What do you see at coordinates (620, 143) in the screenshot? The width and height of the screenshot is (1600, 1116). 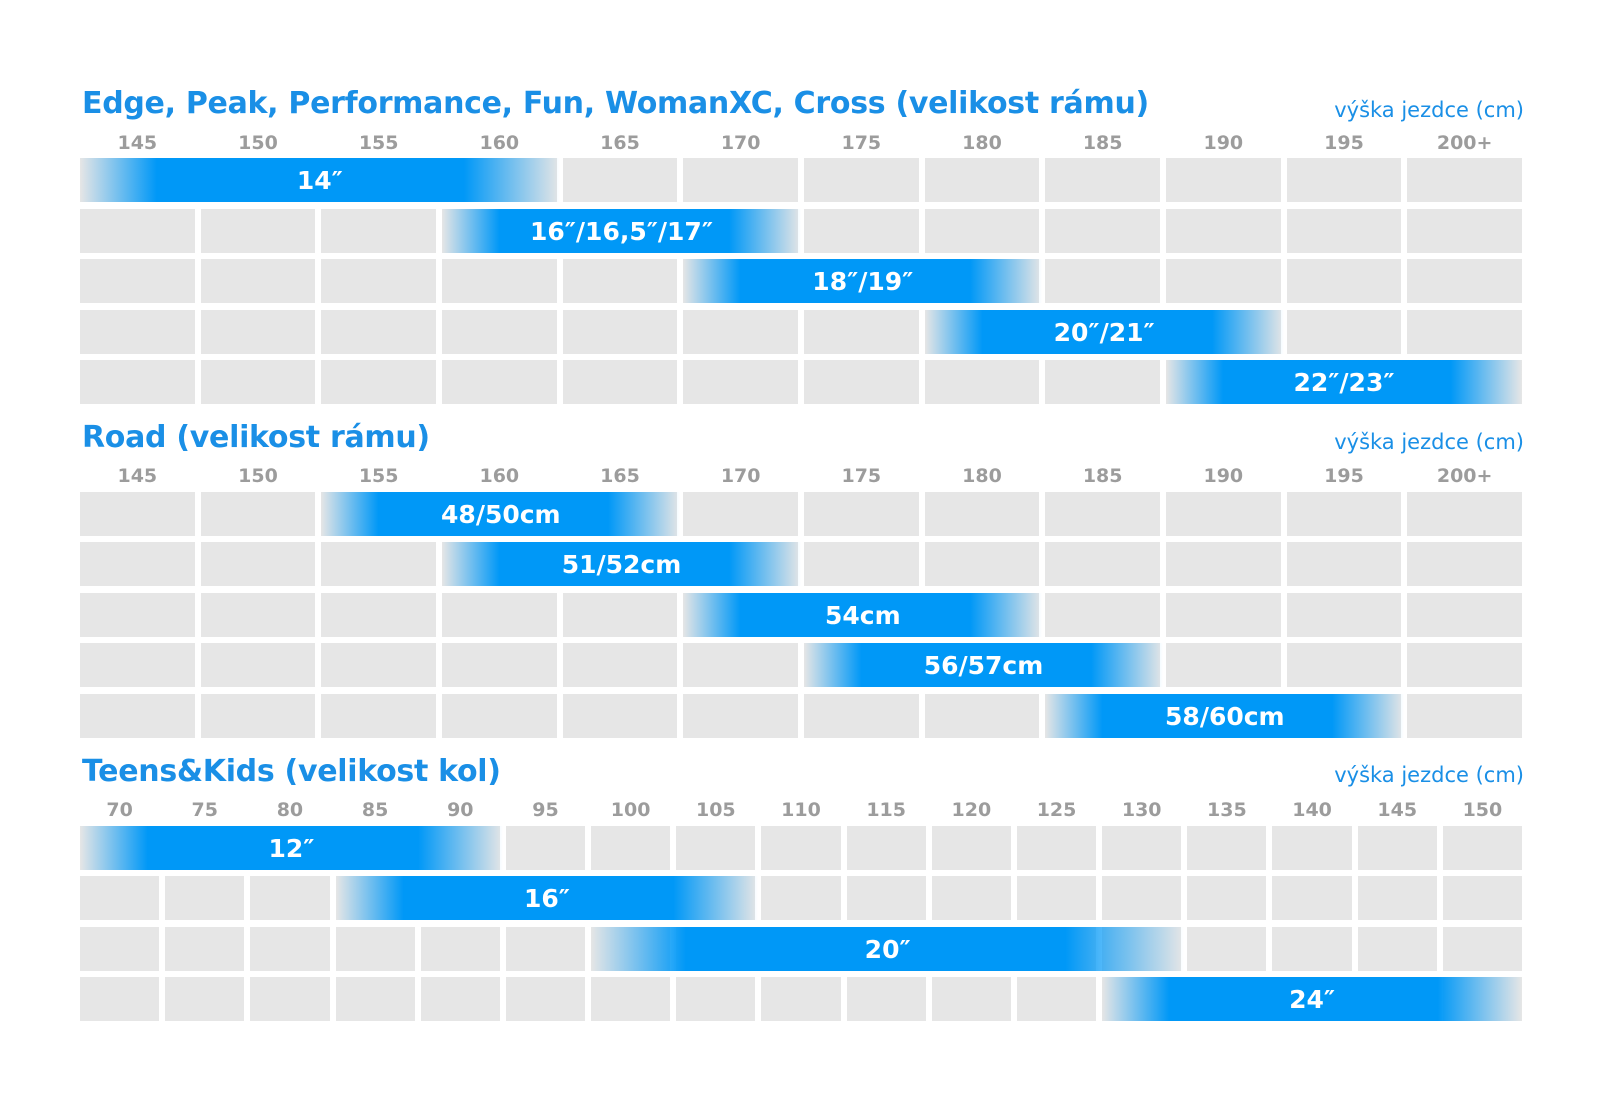 I see `tick-label: 165` at bounding box center [620, 143].